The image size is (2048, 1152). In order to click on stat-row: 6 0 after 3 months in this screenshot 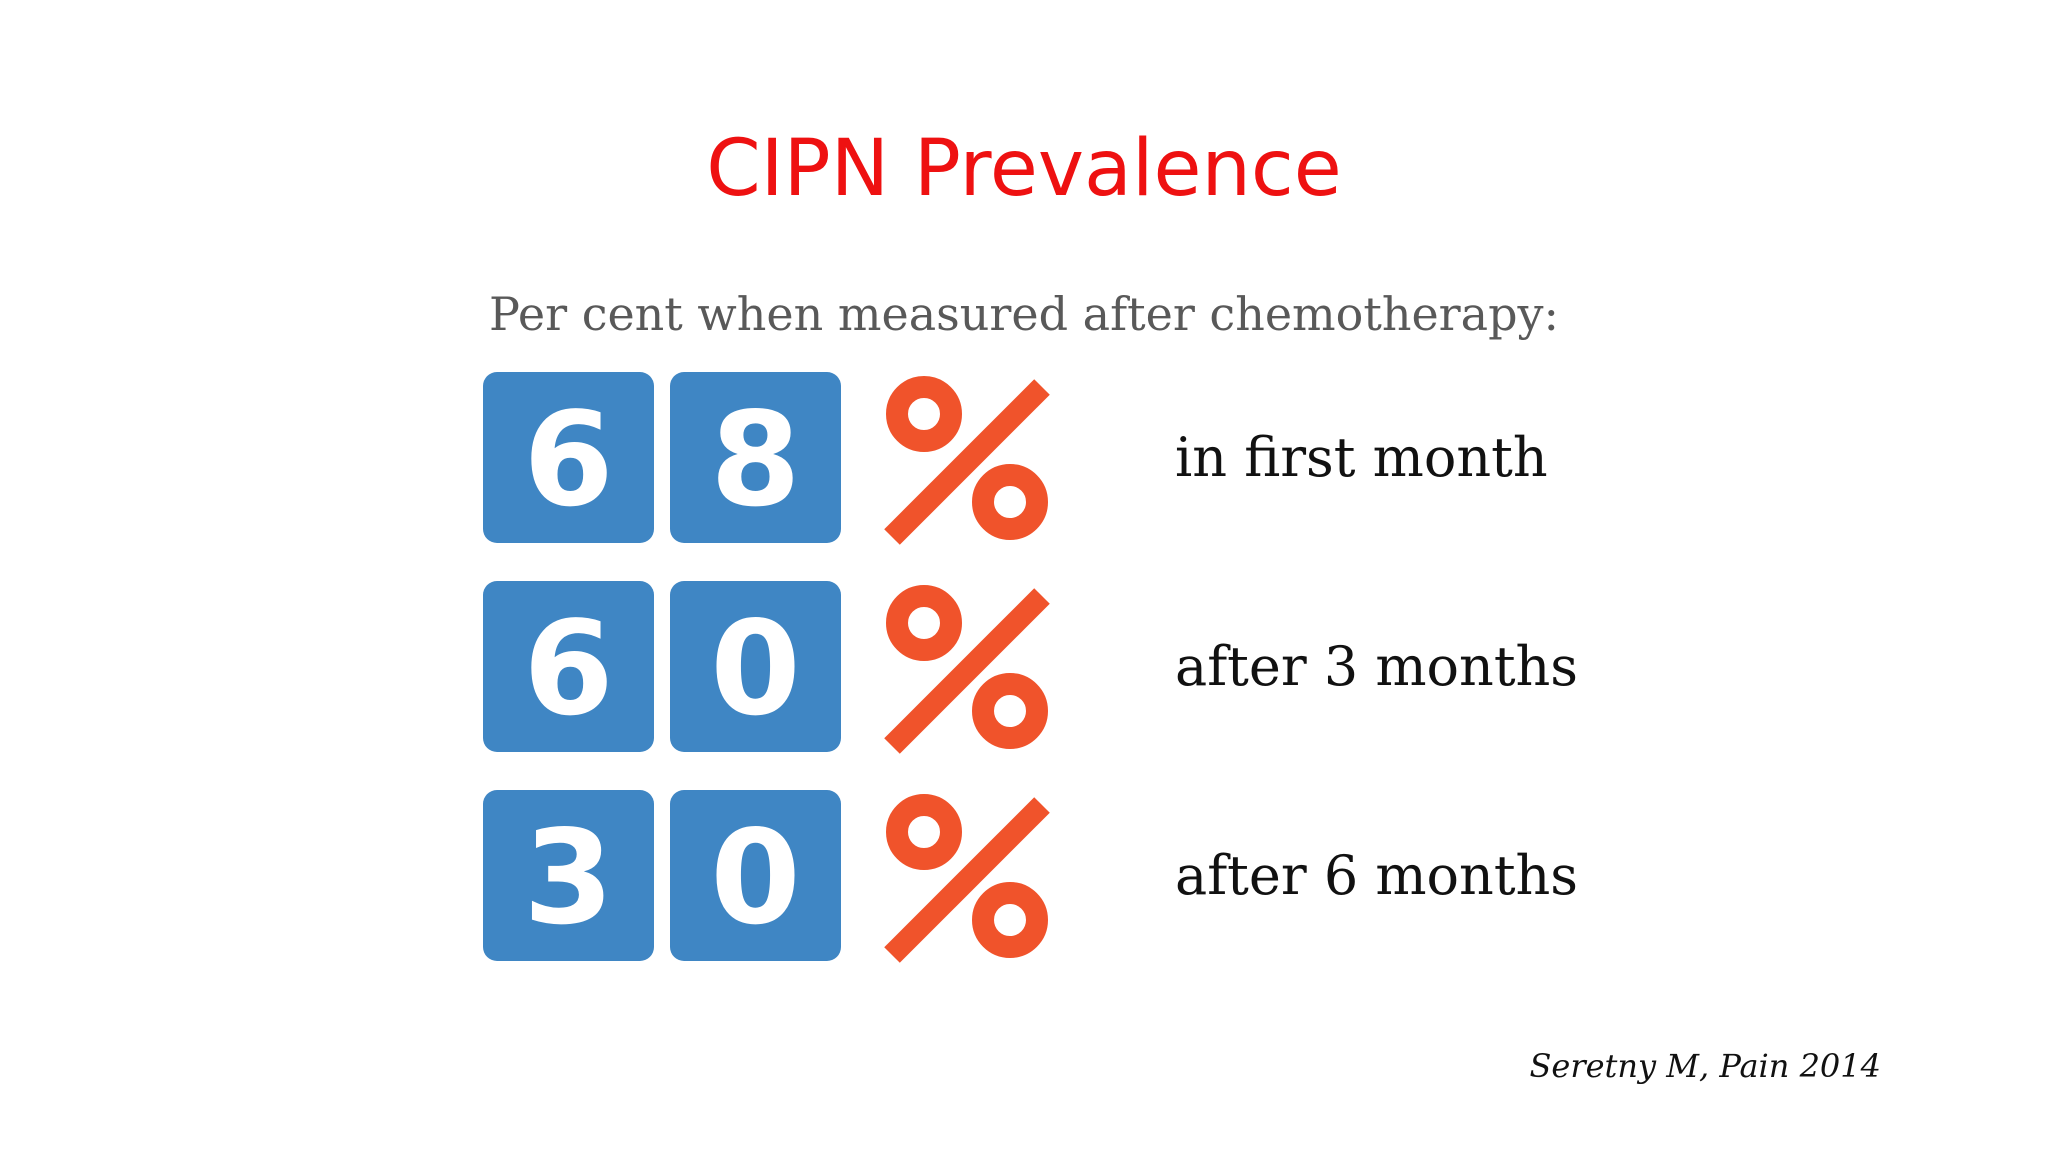, I will do `click(1030, 667)`.